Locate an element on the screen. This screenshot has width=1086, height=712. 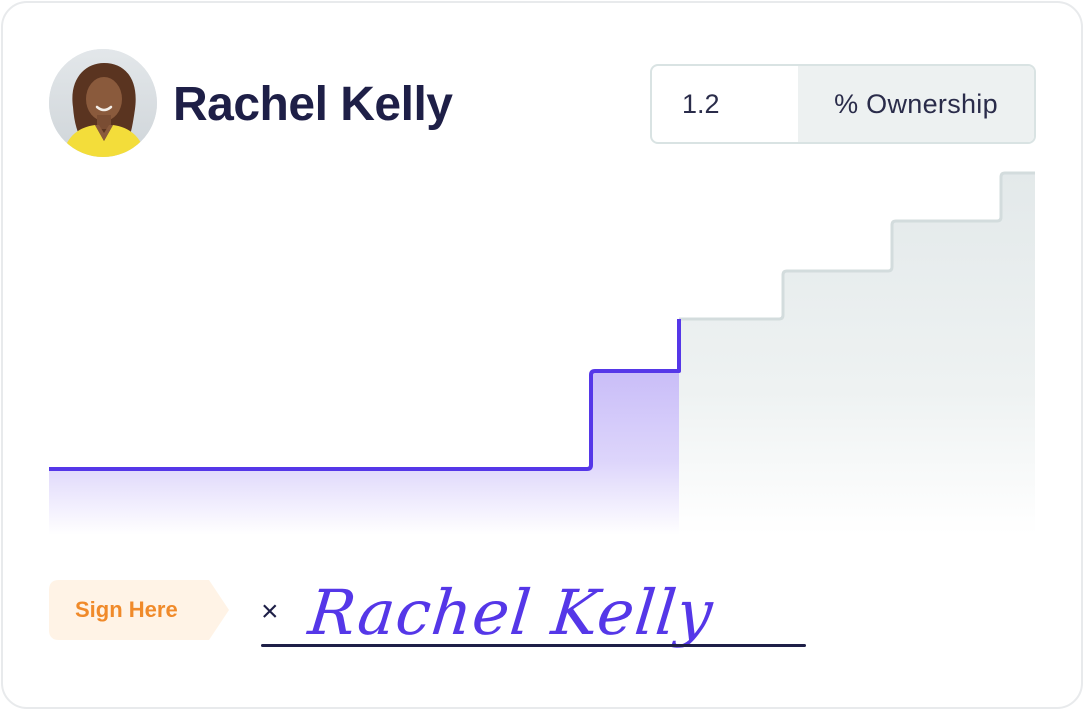
ownership-field: 1.2 % Ownership is located at coordinates (843, 104).